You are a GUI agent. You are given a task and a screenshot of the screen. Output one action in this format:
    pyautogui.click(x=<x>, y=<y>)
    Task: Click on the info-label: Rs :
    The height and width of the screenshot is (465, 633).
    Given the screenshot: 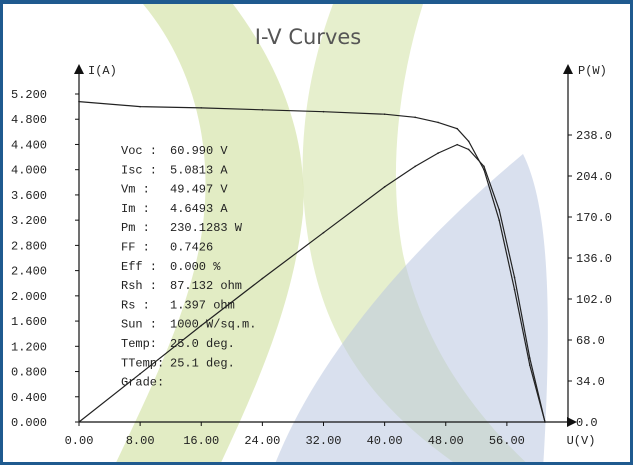 What is the action you would take?
    pyautogui.click(x=135, y=305)
    